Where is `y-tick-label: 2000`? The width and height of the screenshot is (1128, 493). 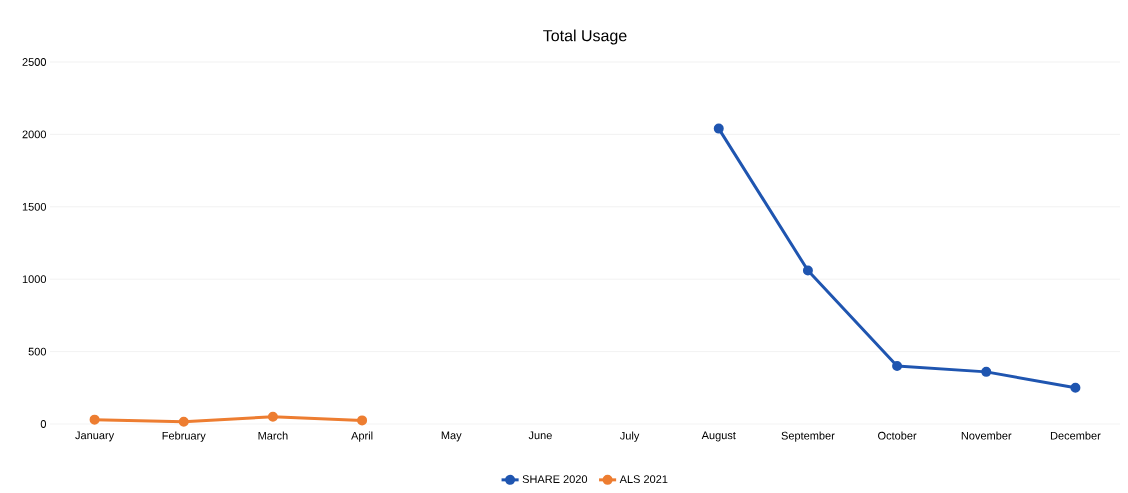
y-tick-label: 2000 is located at coordinates (34, 134).